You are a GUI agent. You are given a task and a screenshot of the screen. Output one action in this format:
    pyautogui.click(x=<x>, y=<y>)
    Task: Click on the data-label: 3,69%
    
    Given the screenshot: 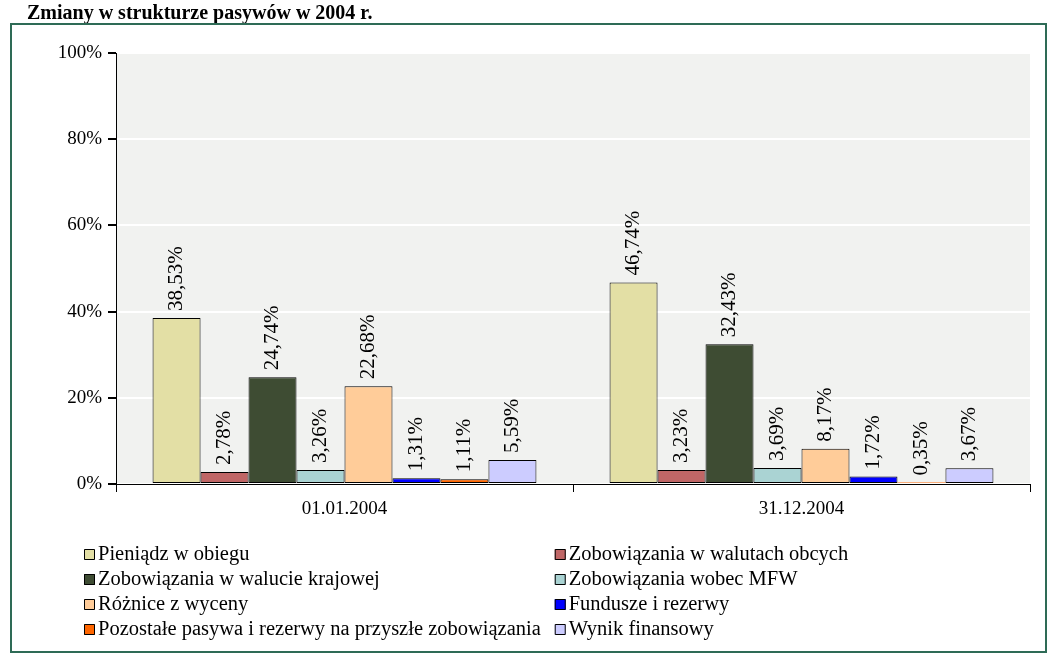 What is the action you would take?
    pyautogui.click(x=776, y=434)
    